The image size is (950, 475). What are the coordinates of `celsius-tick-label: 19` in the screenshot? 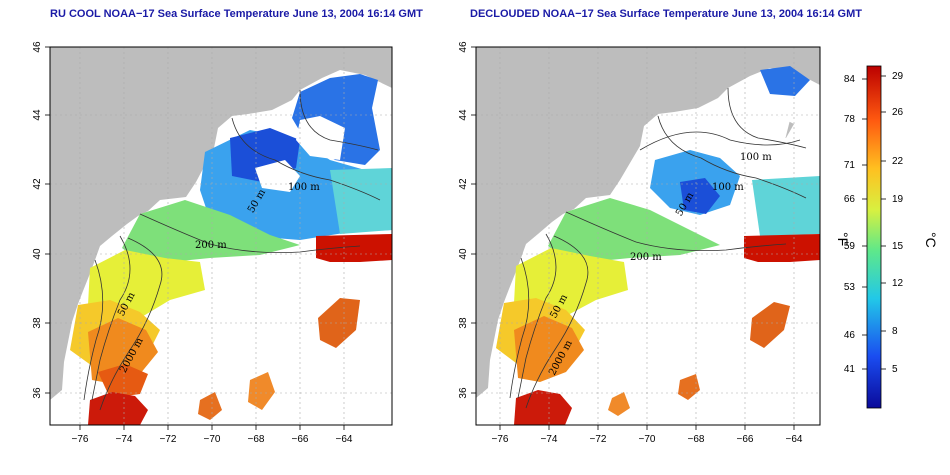 It's located at (898, 199).